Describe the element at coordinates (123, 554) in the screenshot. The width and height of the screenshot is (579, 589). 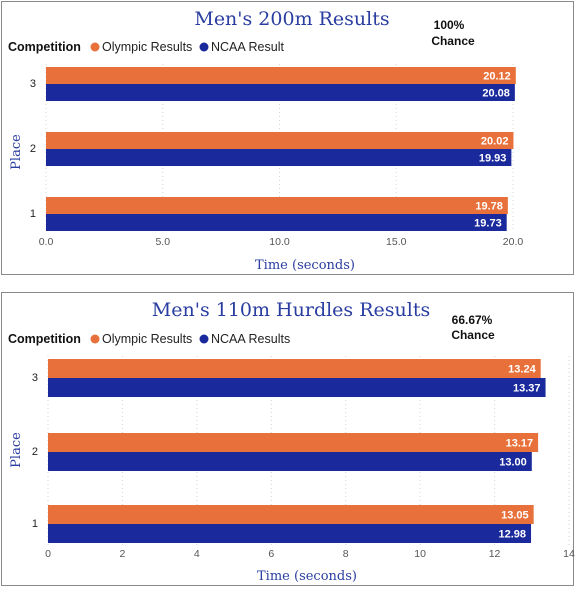
I see `x-tick-label: 2` at that location.